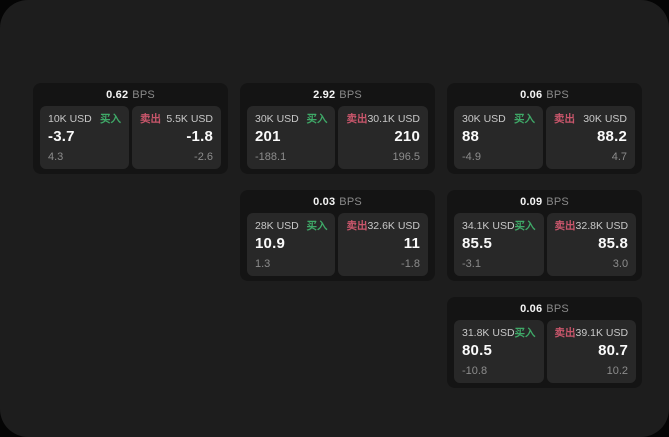 The width and height of the screenshot is (669, 437). What do you see at coordinates (612, 136) in the screenshot?
I see `sell-value: 88.2` at bounding box center [612, 136].